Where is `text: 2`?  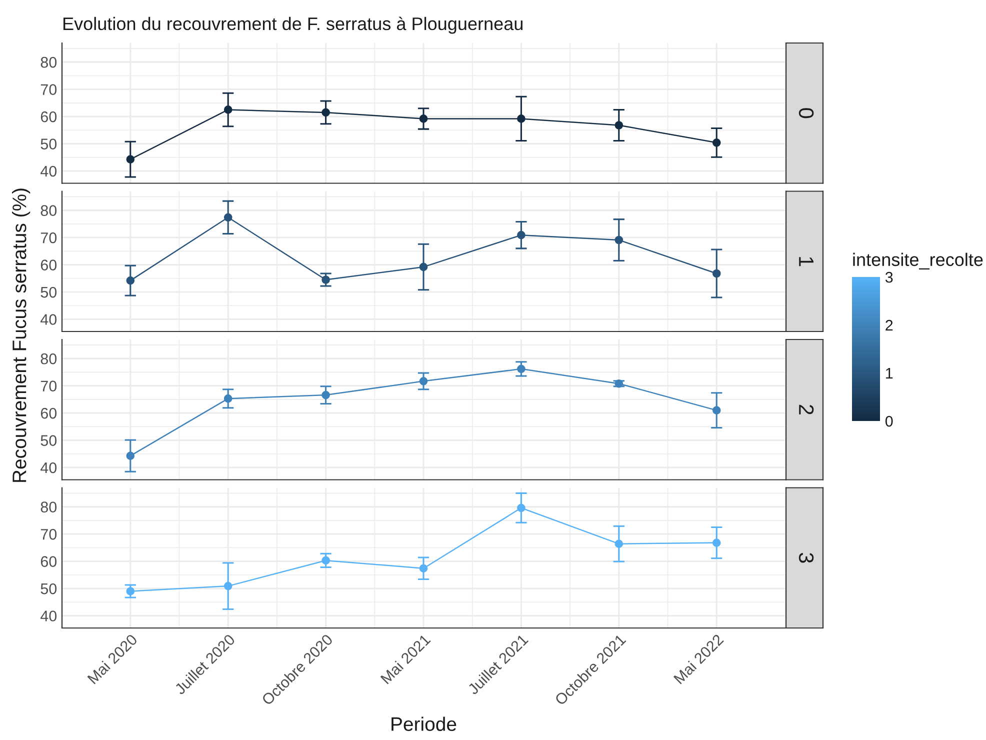 text: 2 is located at coordinates (806, 409).